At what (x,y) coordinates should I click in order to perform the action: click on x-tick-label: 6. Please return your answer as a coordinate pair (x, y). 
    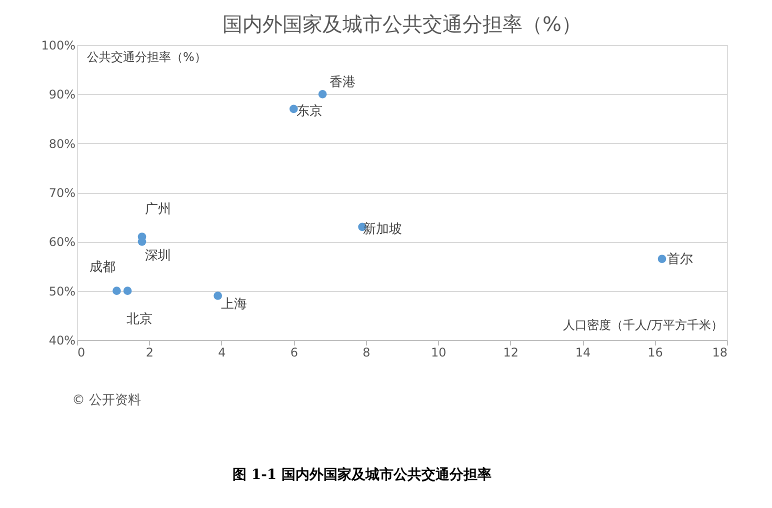
    Looking at the image, I should click on (294, 353).